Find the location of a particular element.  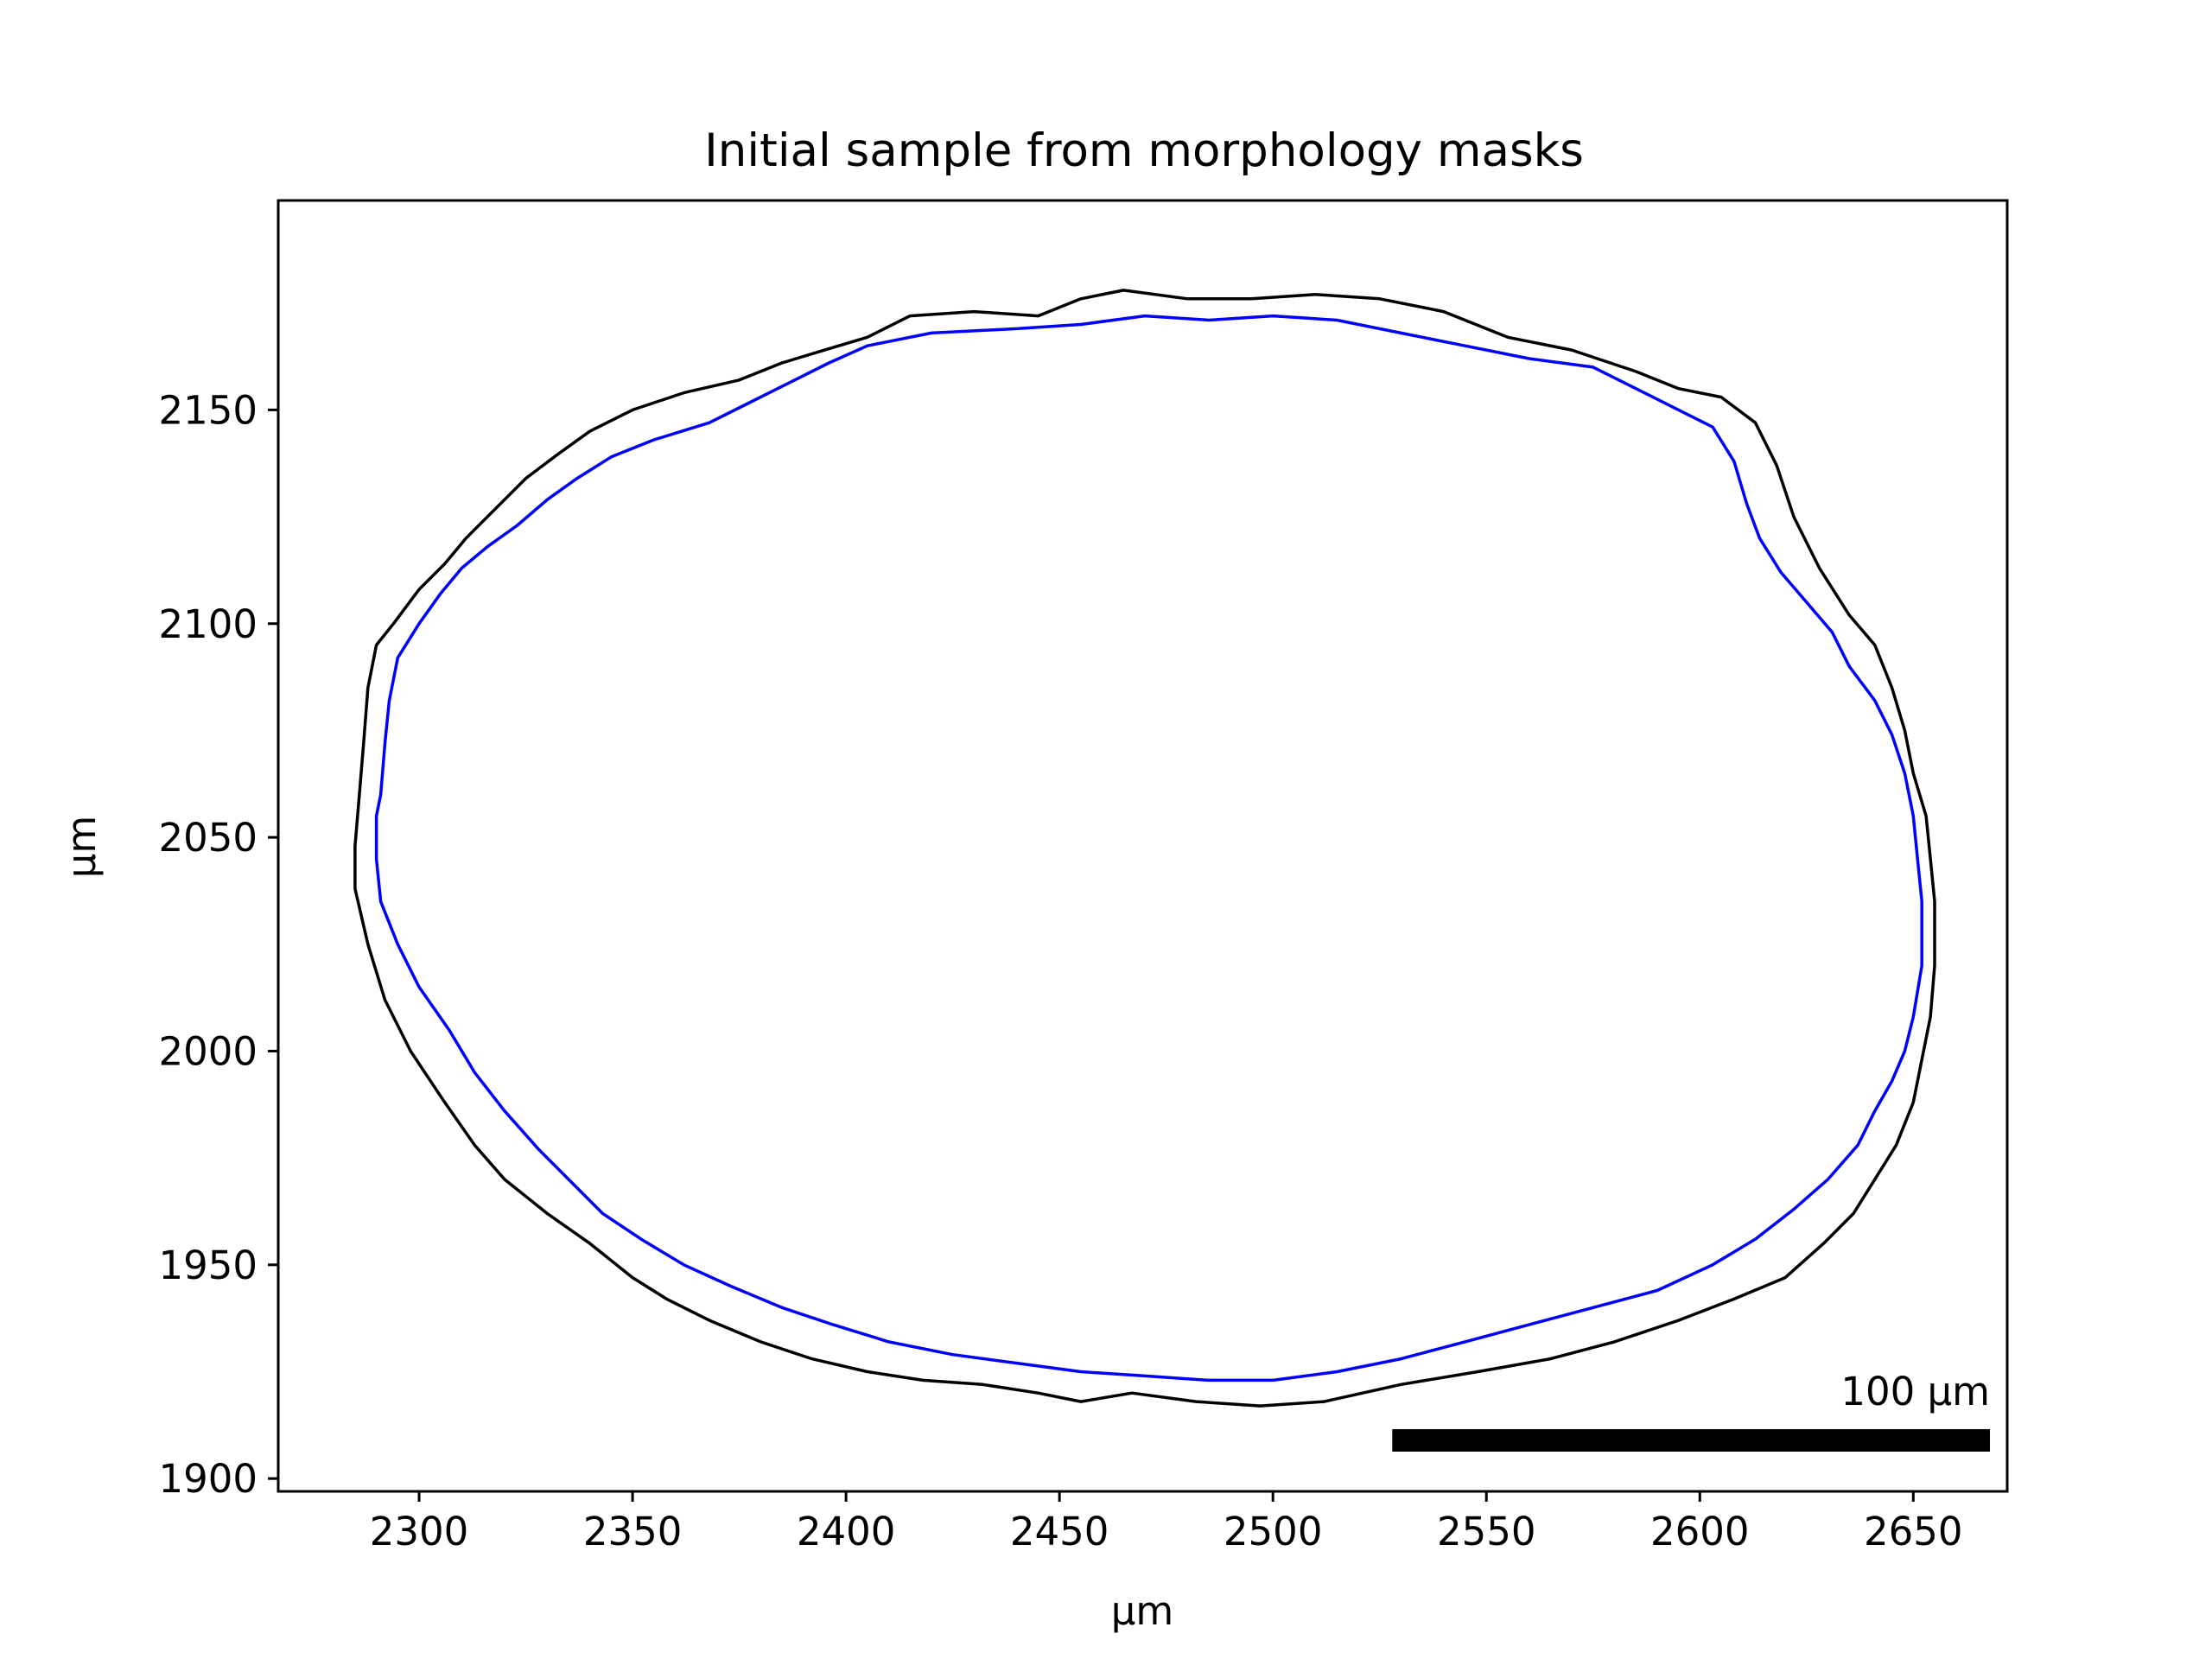

scale-bar: 100 µm is located at coordinates (1691, 1410).